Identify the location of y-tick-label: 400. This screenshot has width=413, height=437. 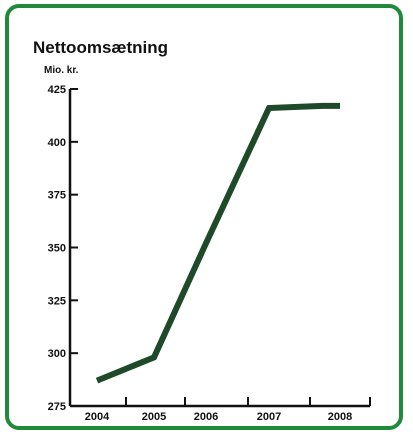
(57, 143).